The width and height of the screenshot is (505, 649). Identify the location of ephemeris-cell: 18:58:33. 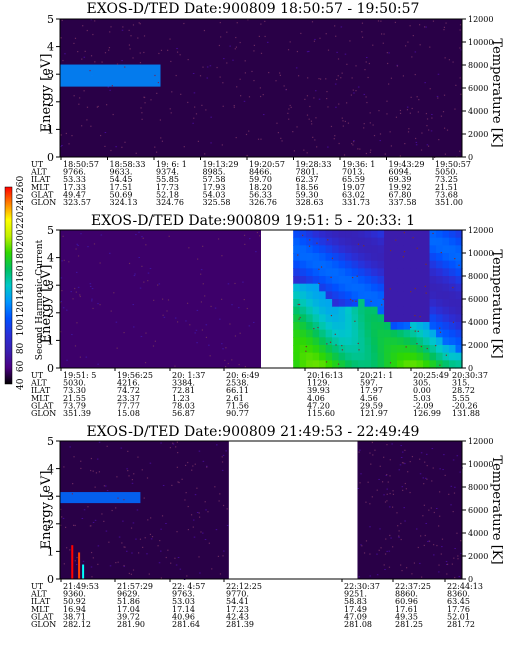
(128, 164).